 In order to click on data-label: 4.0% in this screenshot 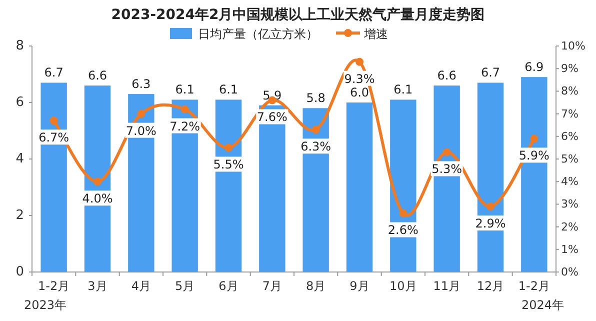, I will do `click(97, 199)`.